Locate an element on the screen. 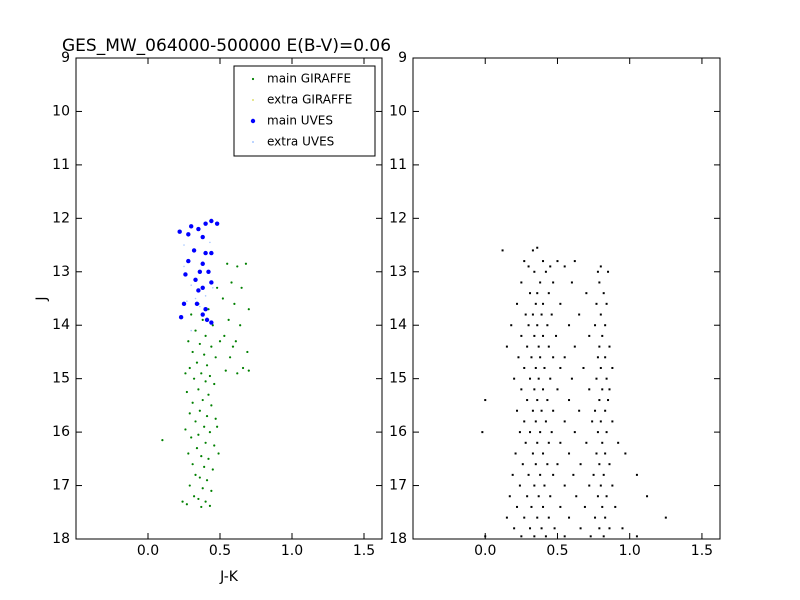  y-tick-label: 12 is located at coordinates (61, 218).